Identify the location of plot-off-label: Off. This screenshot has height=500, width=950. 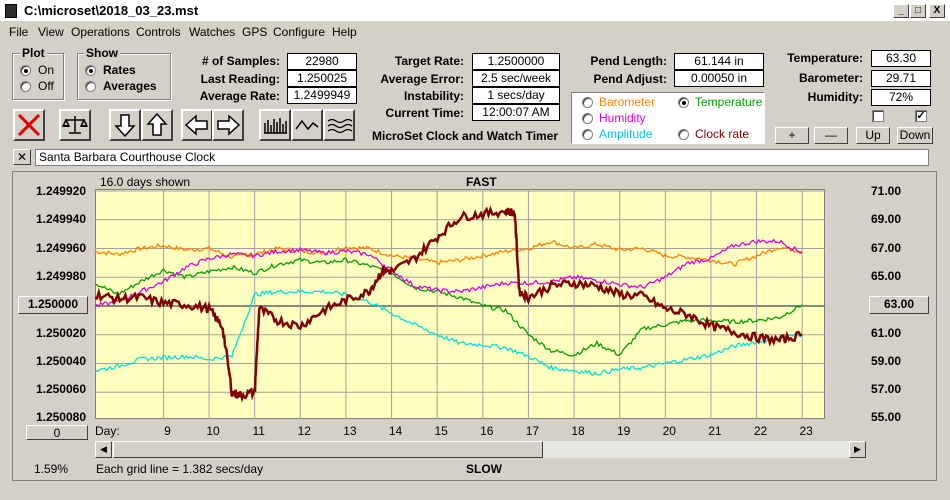
(46, 86).